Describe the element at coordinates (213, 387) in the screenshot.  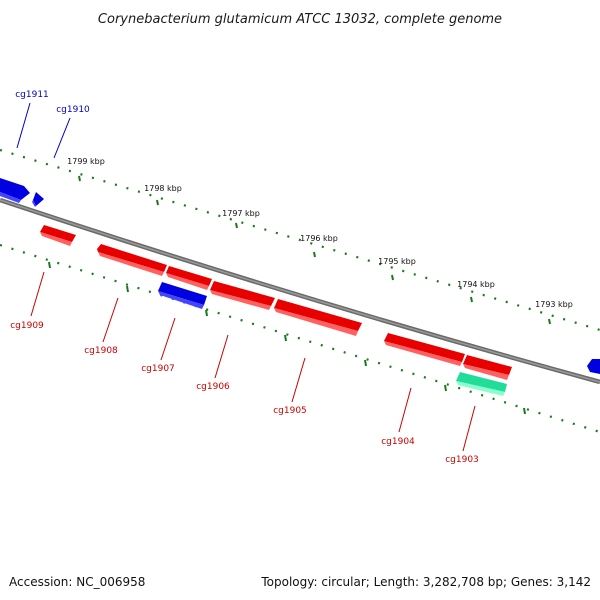
I see `label-cg1906: cg1906` at that location.